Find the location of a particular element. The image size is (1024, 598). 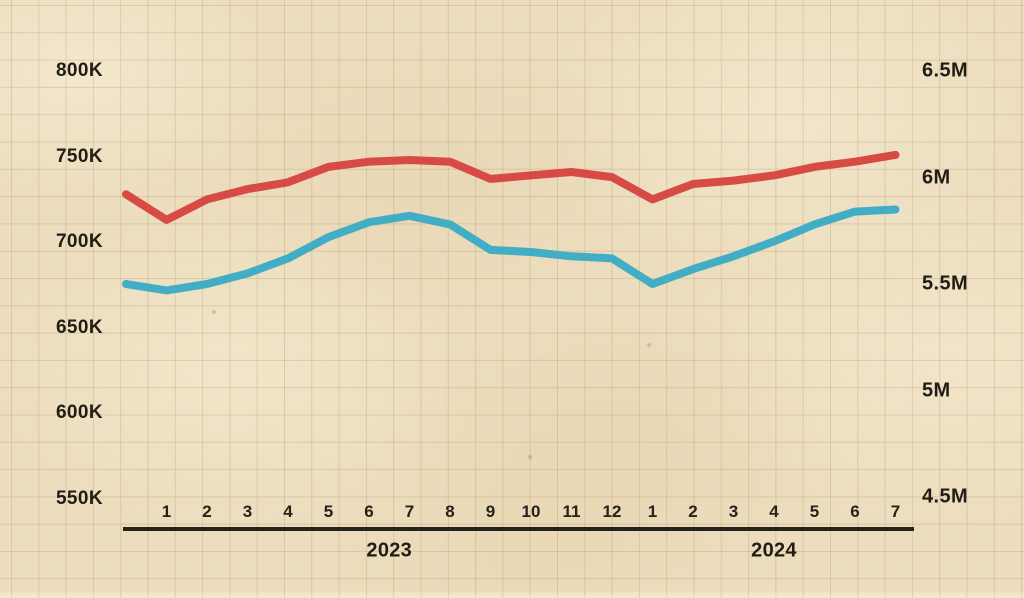

y-axis-left-tick-label: 650K is located at coordinates (79, 327).